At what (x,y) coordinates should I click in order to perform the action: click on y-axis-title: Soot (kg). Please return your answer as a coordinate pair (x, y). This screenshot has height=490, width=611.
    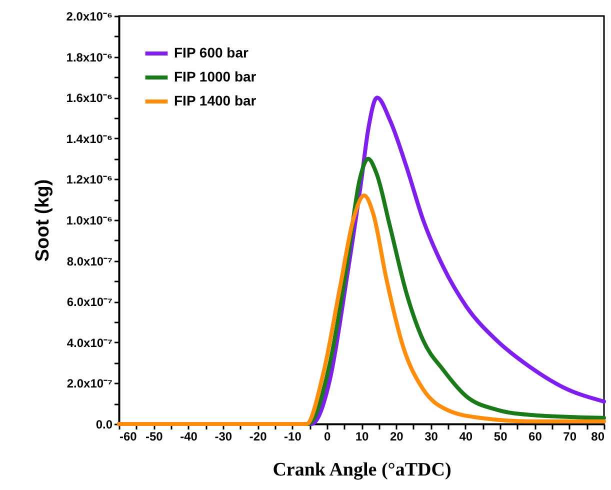
    Looking at the image, I should click on (43, 220).